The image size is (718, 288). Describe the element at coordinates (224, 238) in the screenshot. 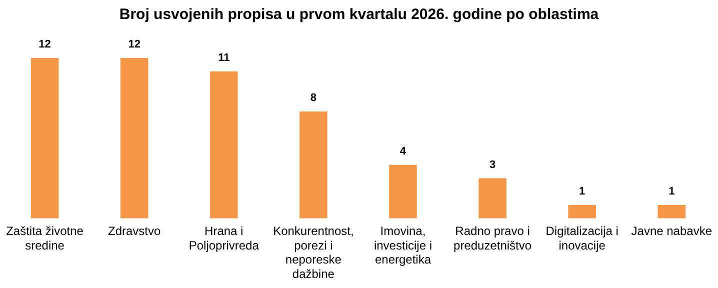

I see `x-tick-label: Hrana i Poljoprivreda` at that location.